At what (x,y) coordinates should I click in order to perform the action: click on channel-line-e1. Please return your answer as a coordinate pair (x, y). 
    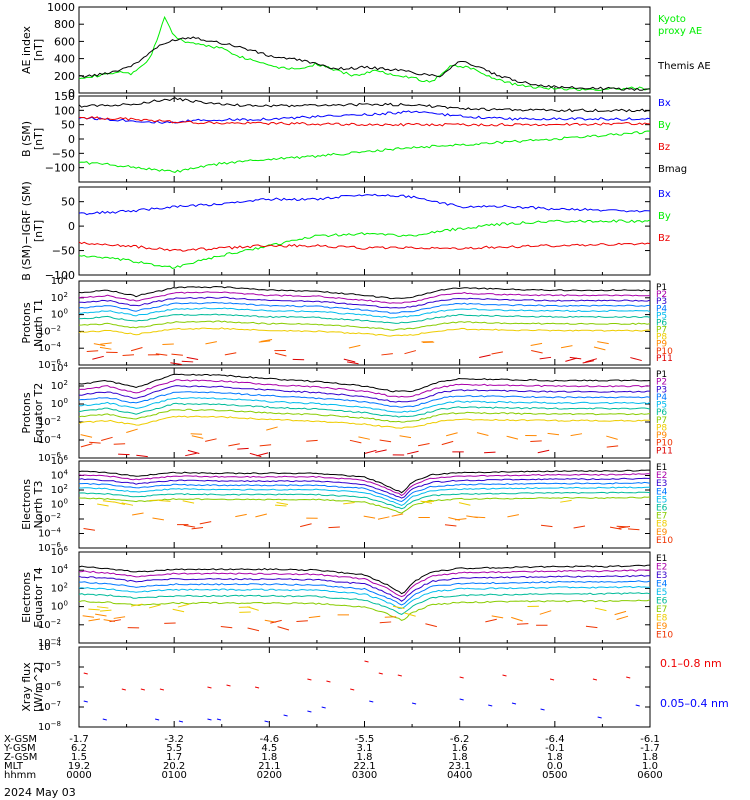
    Looking at the image, I should click on (364, 579).